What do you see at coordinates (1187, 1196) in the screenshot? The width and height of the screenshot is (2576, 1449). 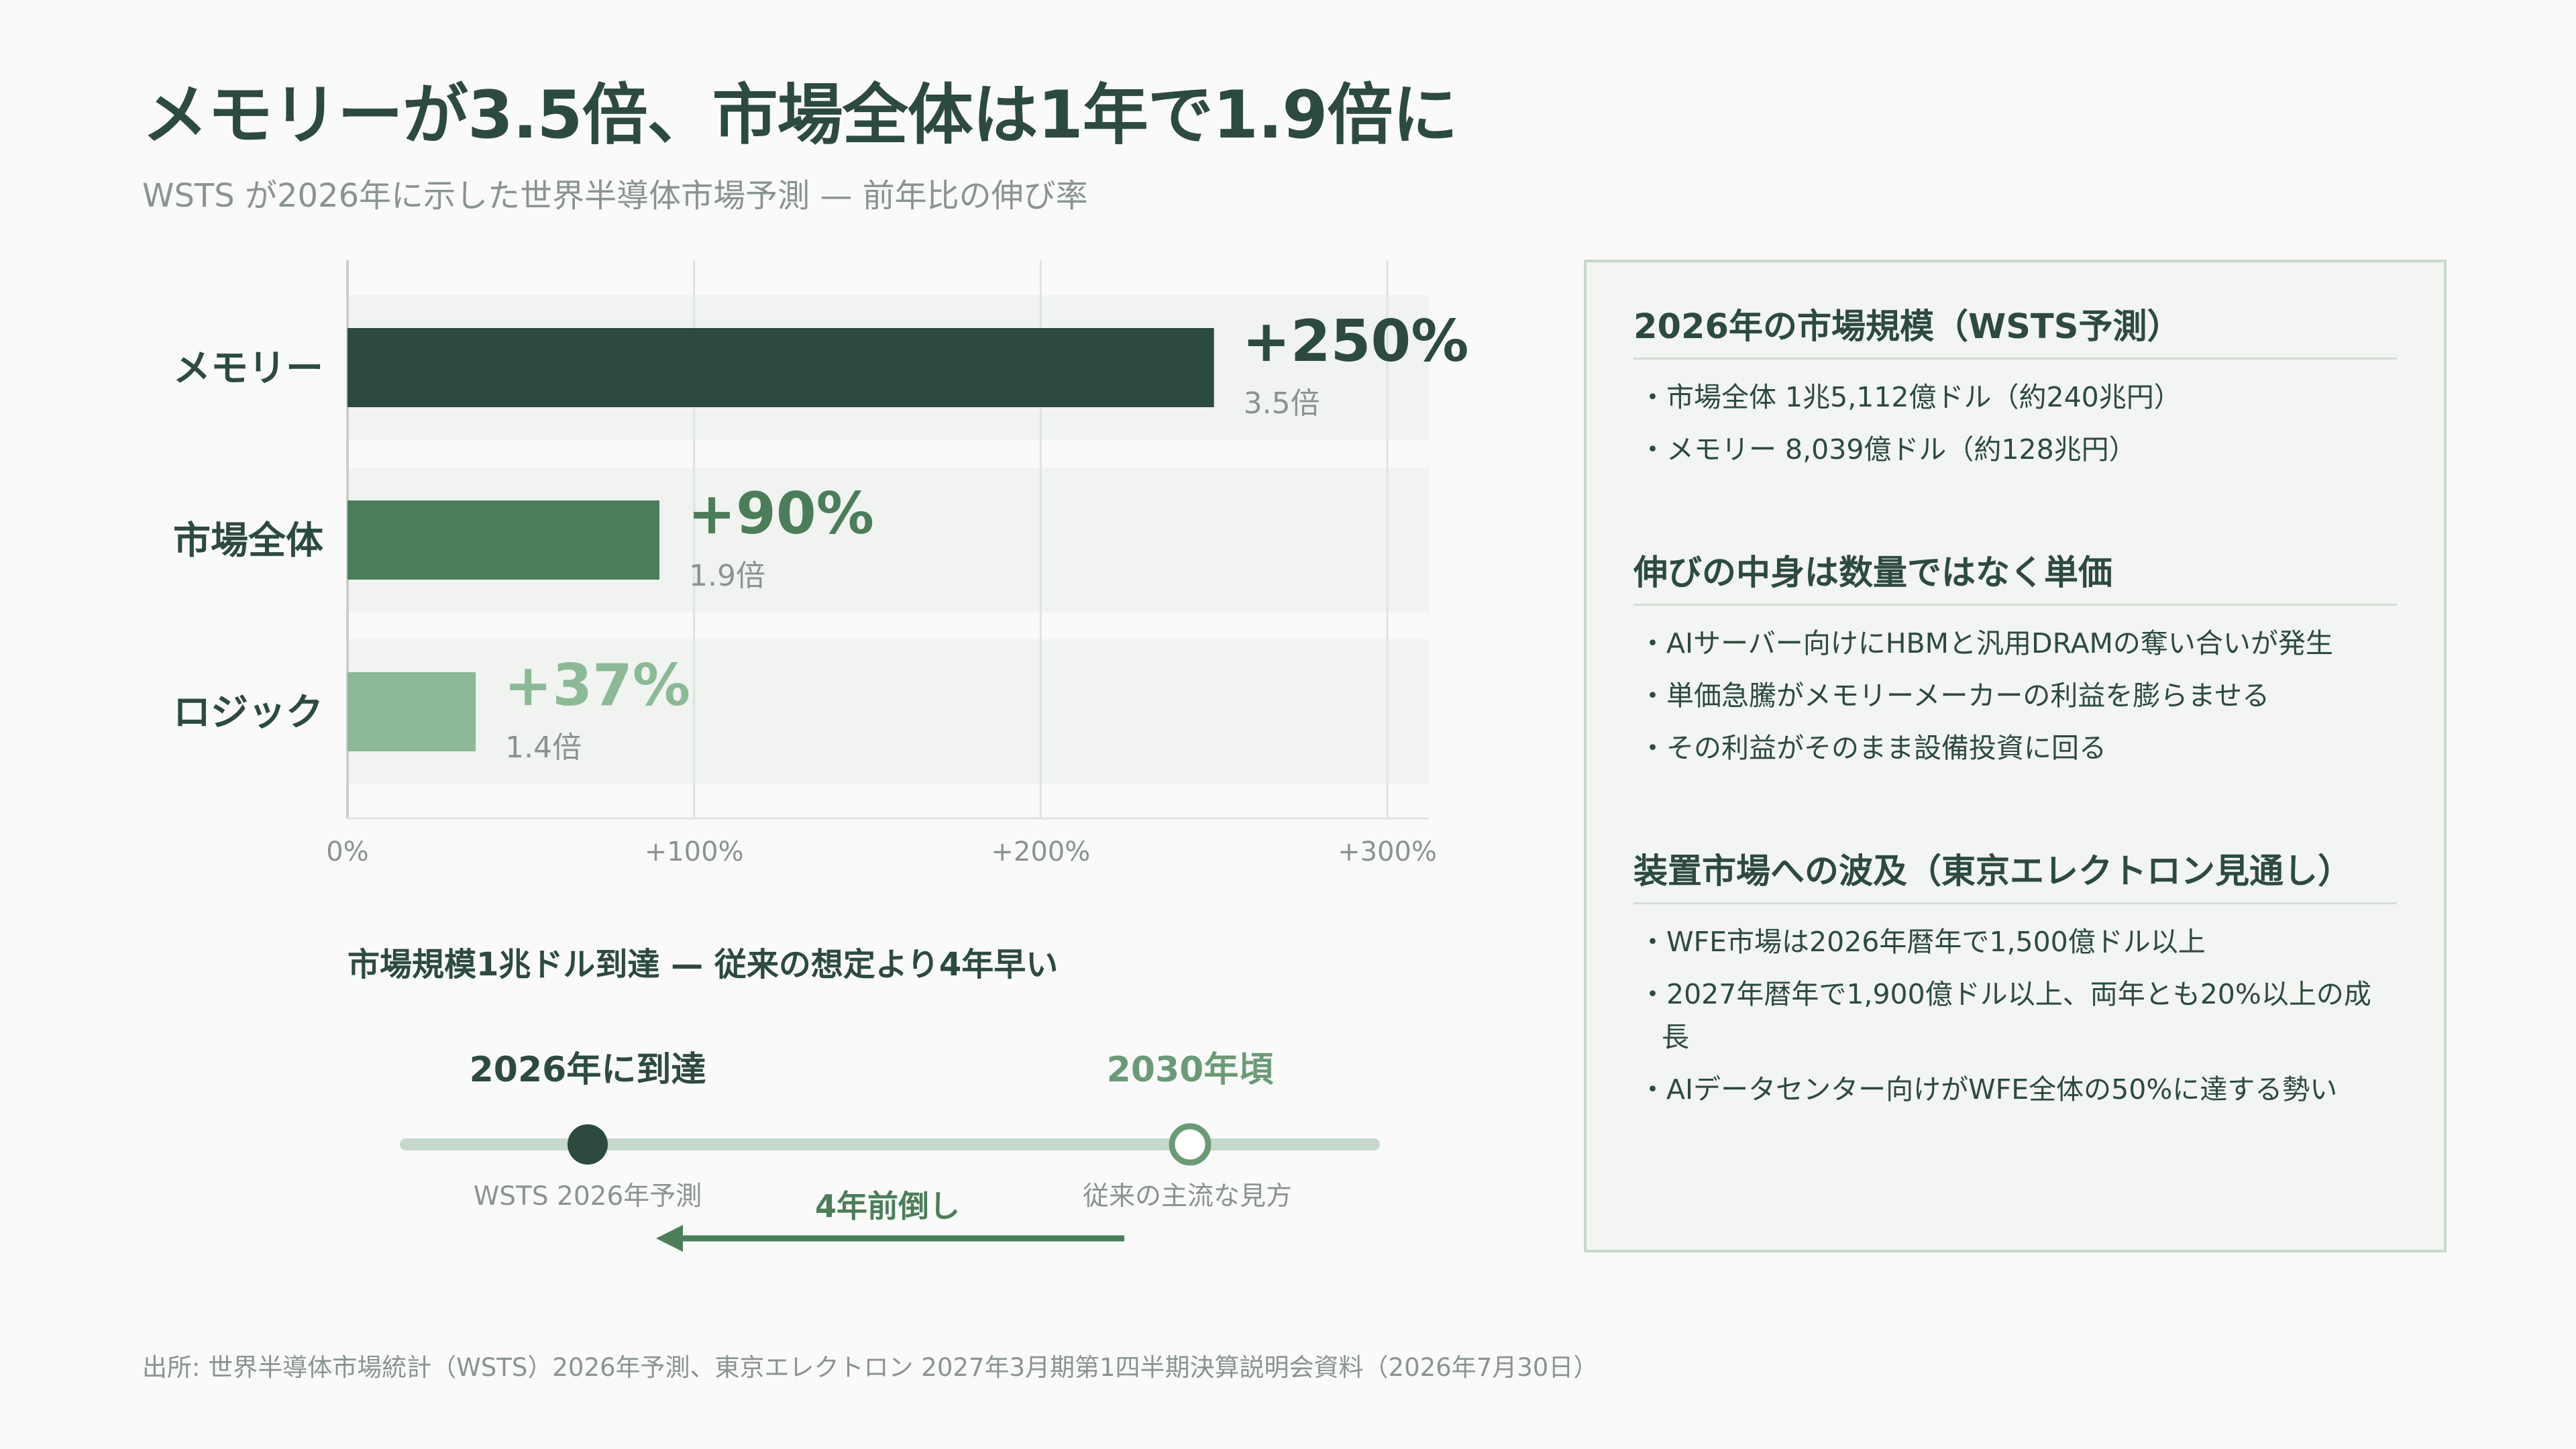 I see `timeline-right-caption: 従来の主流な見方` at bounding box center [1187, 1196].